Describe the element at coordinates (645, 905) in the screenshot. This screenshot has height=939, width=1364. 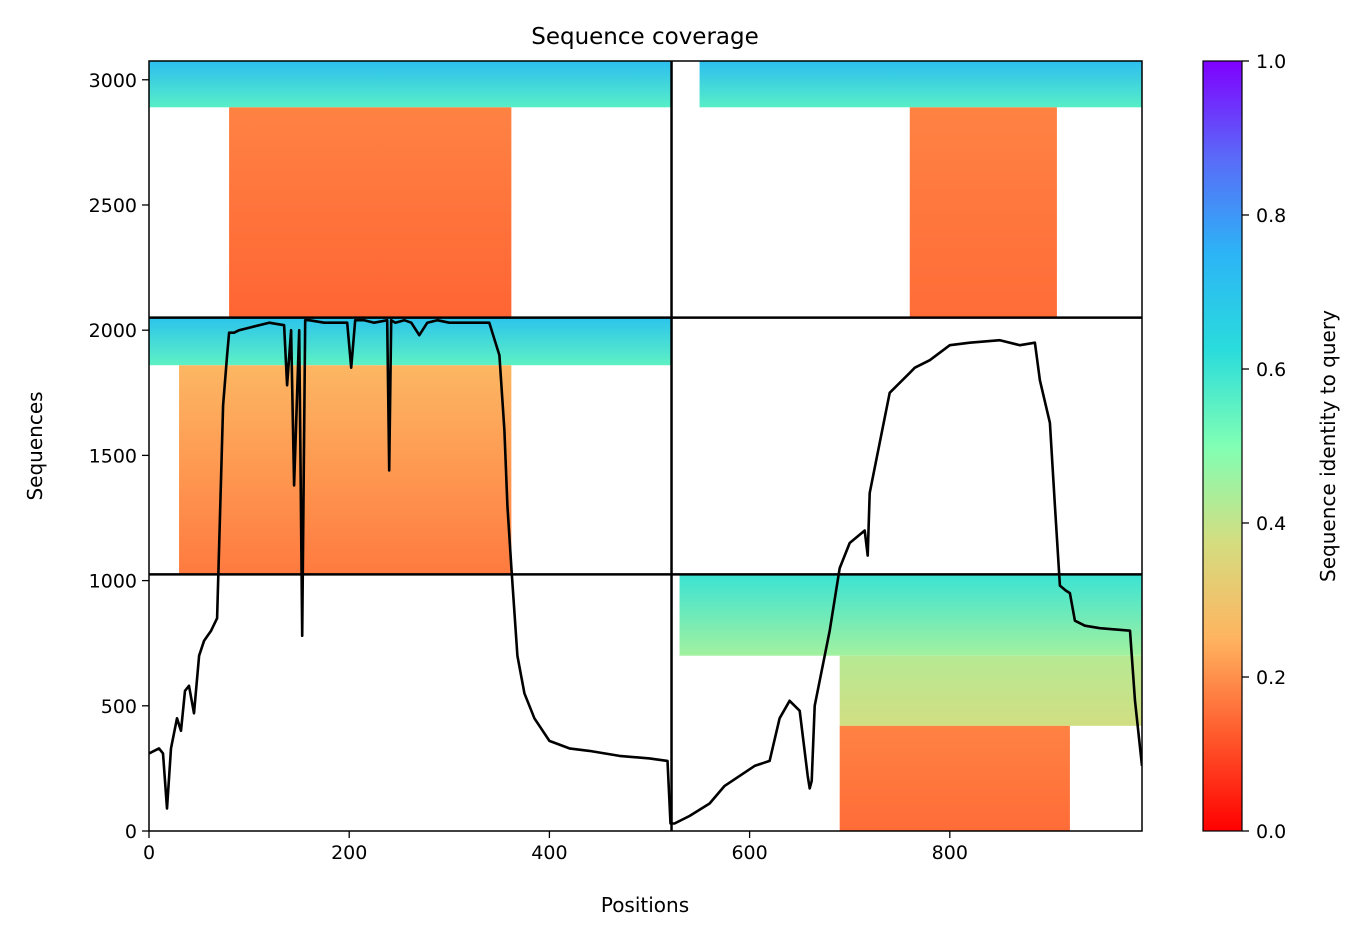
I see `x-axis-label: Positions` at that location.